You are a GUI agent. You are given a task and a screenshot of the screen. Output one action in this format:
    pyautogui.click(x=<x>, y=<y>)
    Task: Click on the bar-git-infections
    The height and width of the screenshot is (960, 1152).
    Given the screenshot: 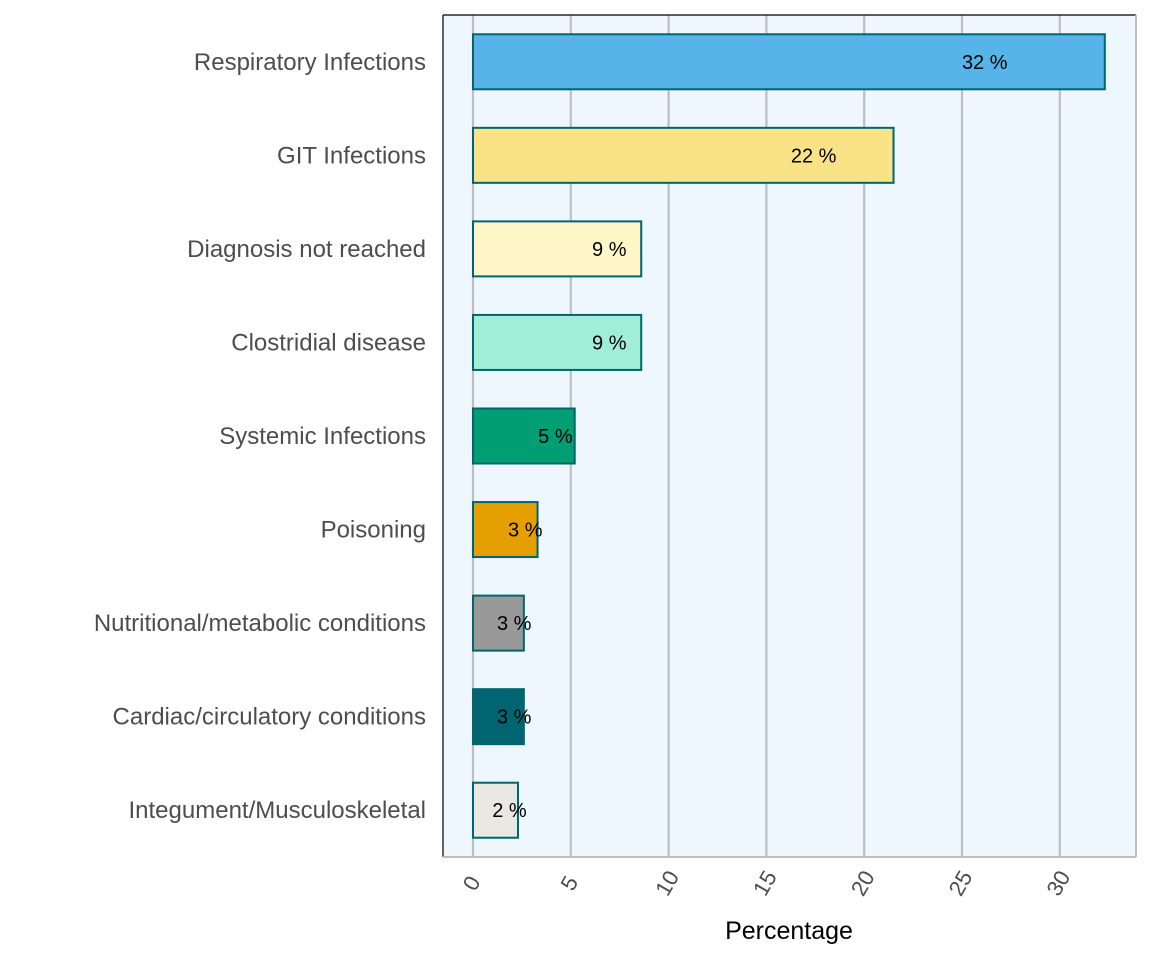 What is the action you would take?
    pyautogui.click(x=683, y=155)
    